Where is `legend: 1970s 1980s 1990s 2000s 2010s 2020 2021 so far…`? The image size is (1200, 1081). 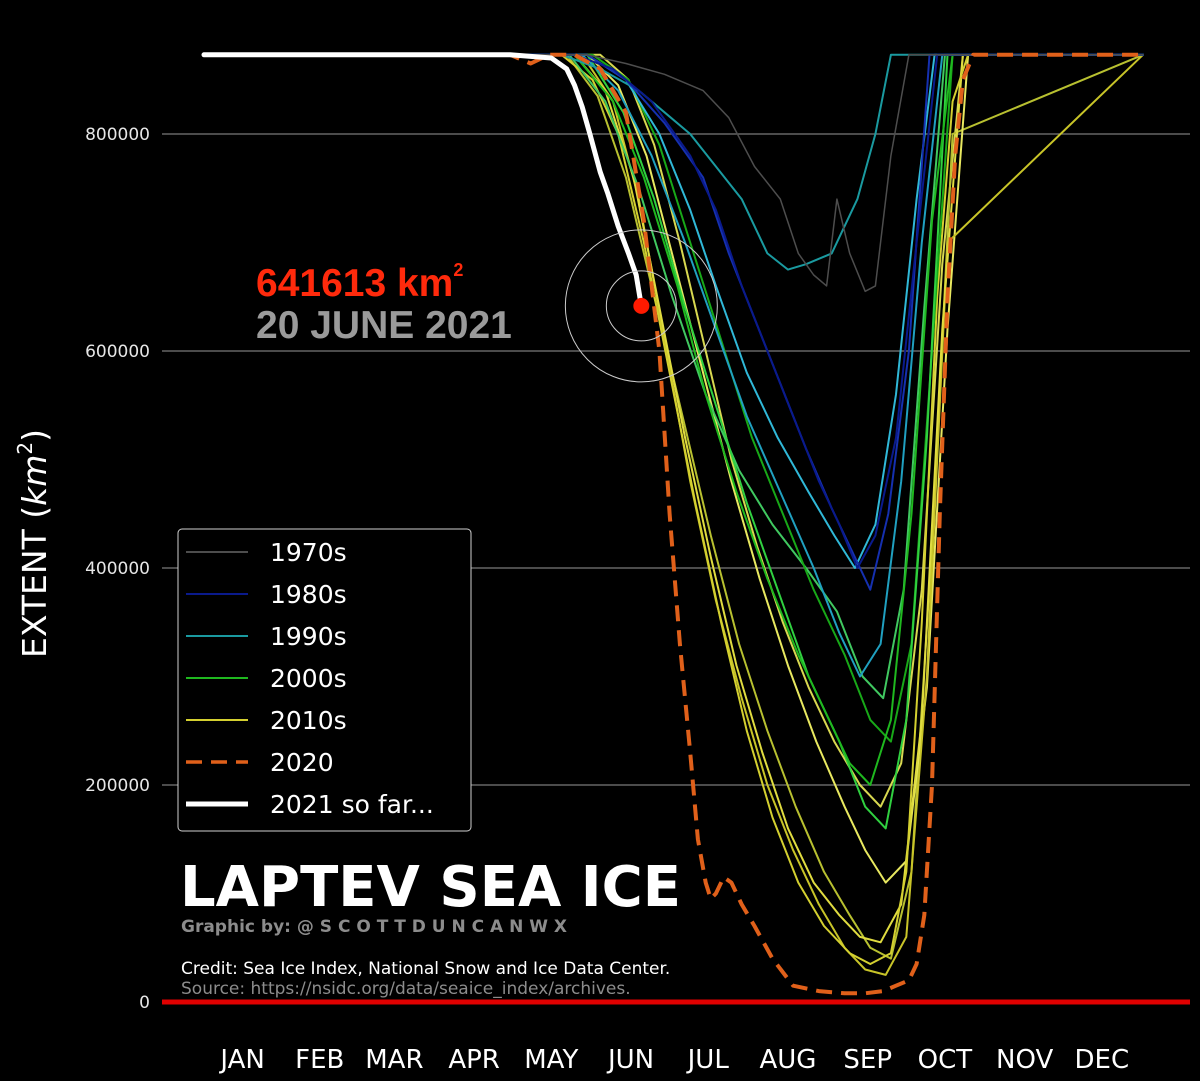 legend: 1970s 1980s 1990s 2000s 2010s 2020 2021 so far… is located at coordinates (324, 680).